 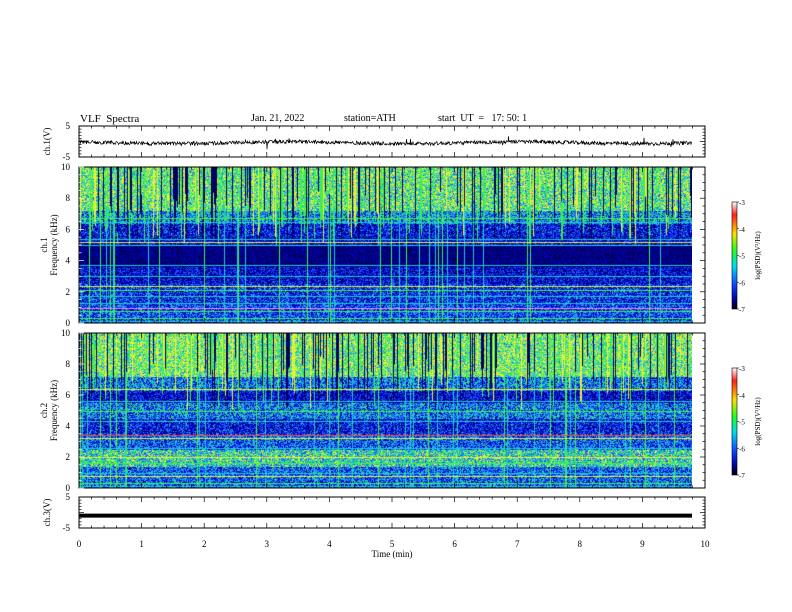 I want to click on x-tick-label: 7, so click(x=517, y=544).